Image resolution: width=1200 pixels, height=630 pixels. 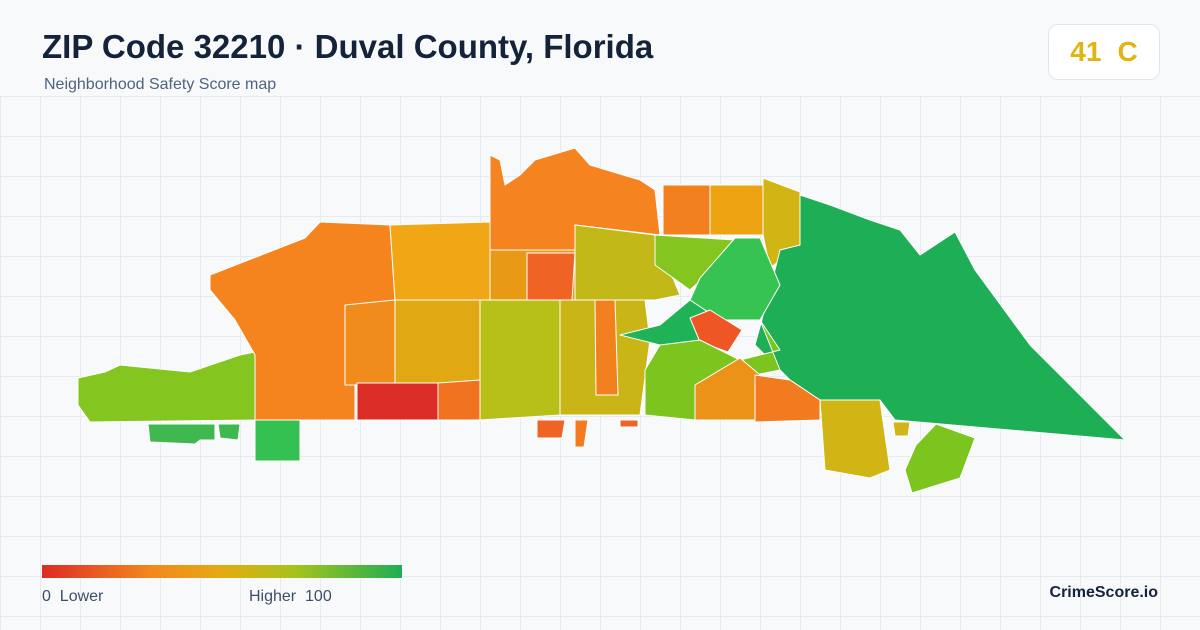 What do you see at coordinates (160, 84) in the screenshot?
I see `subtitle: Neighborhood Safety Score map` at bounding box center [160, 84].